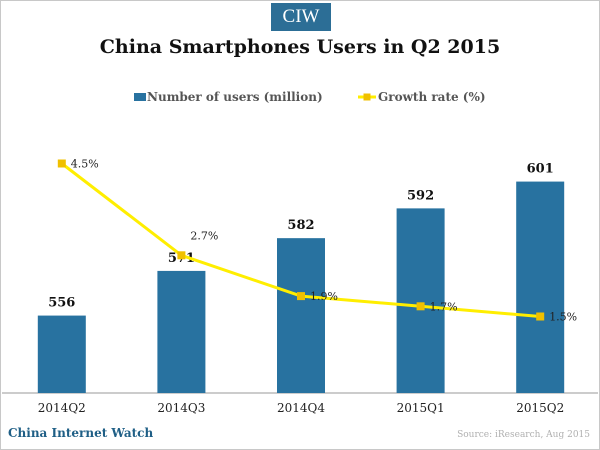 The width and height of the screenshot is (600, 450). What do you see at coordinates (300, 225) in the screenshot?
I see `bar-label-2014Q4: 582` at bounding box center [300, 225].